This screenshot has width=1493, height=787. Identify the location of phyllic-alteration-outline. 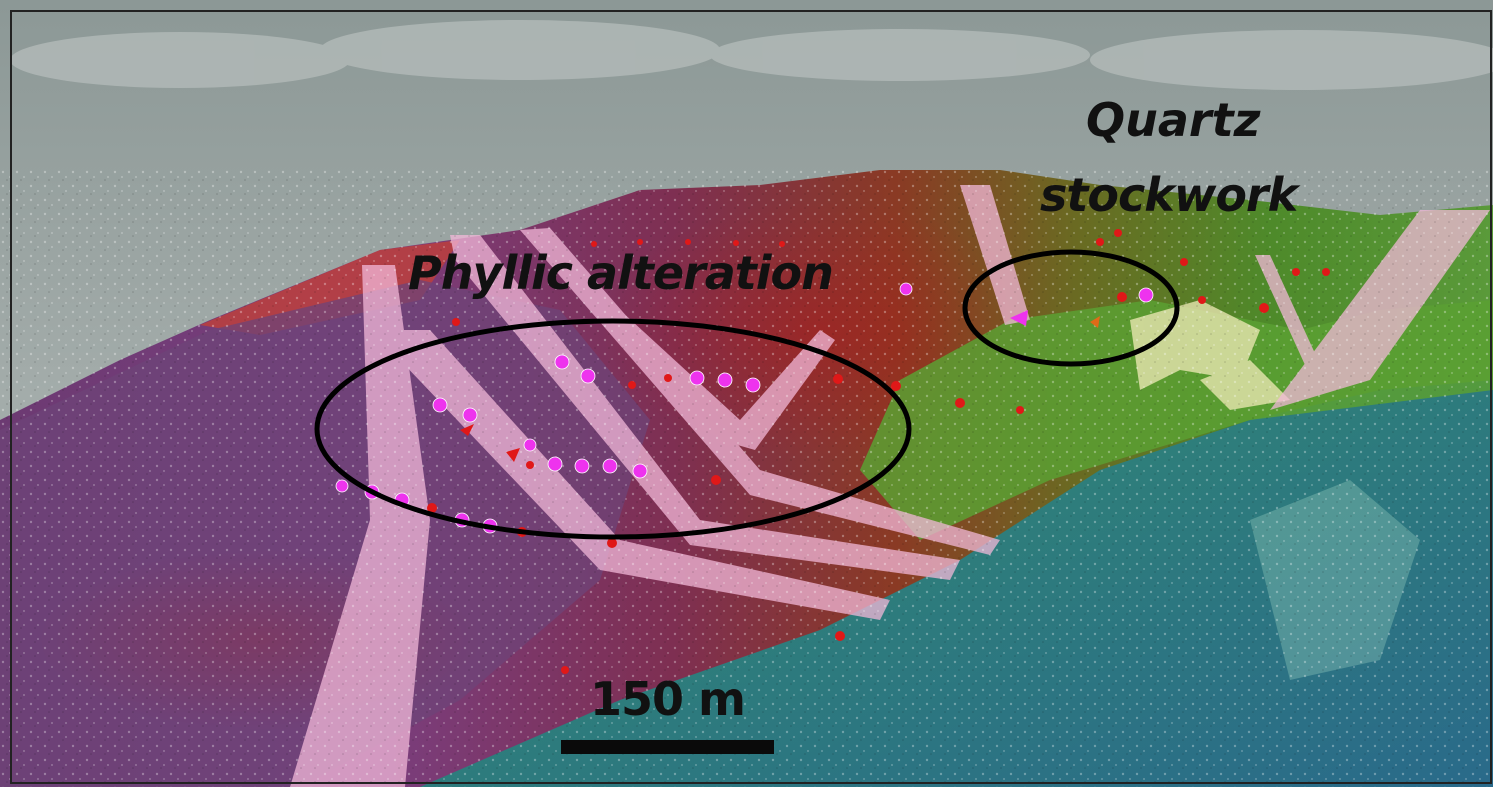
(613, 429).